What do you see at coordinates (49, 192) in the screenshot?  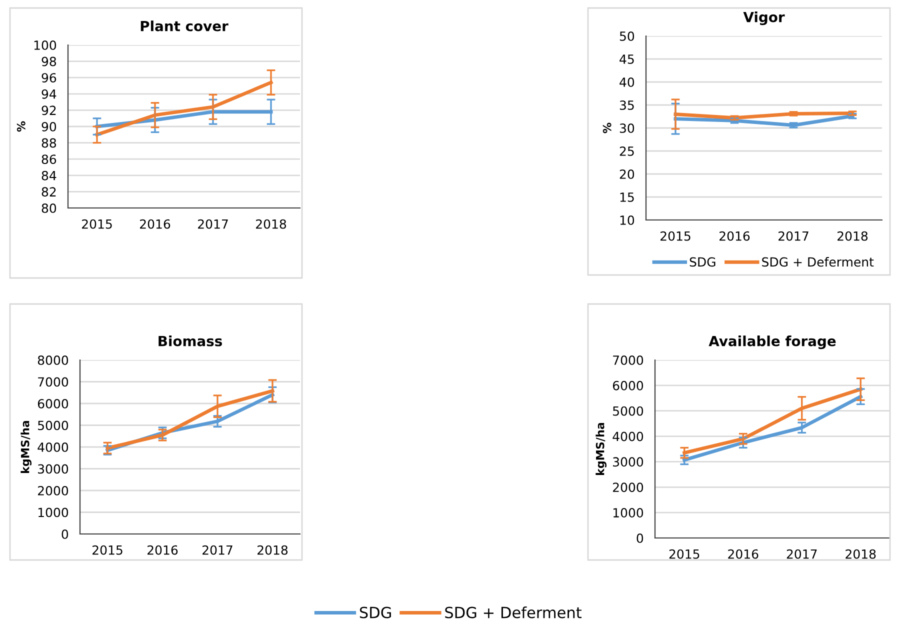 I see `y-tick-label: 82` at bounding box center [49, 192].